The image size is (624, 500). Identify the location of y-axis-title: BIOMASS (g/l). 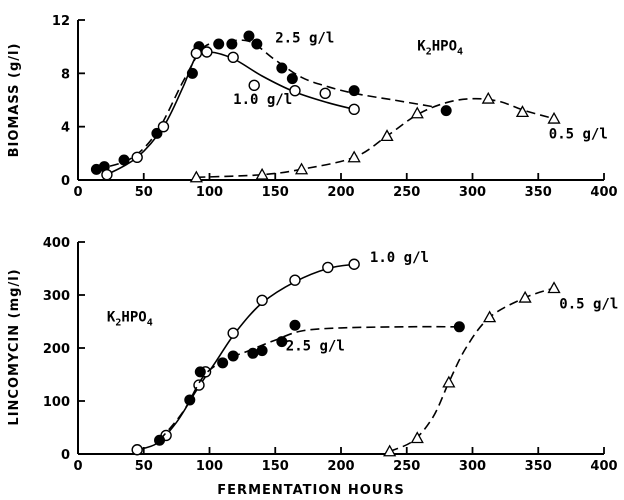
(14, 100).